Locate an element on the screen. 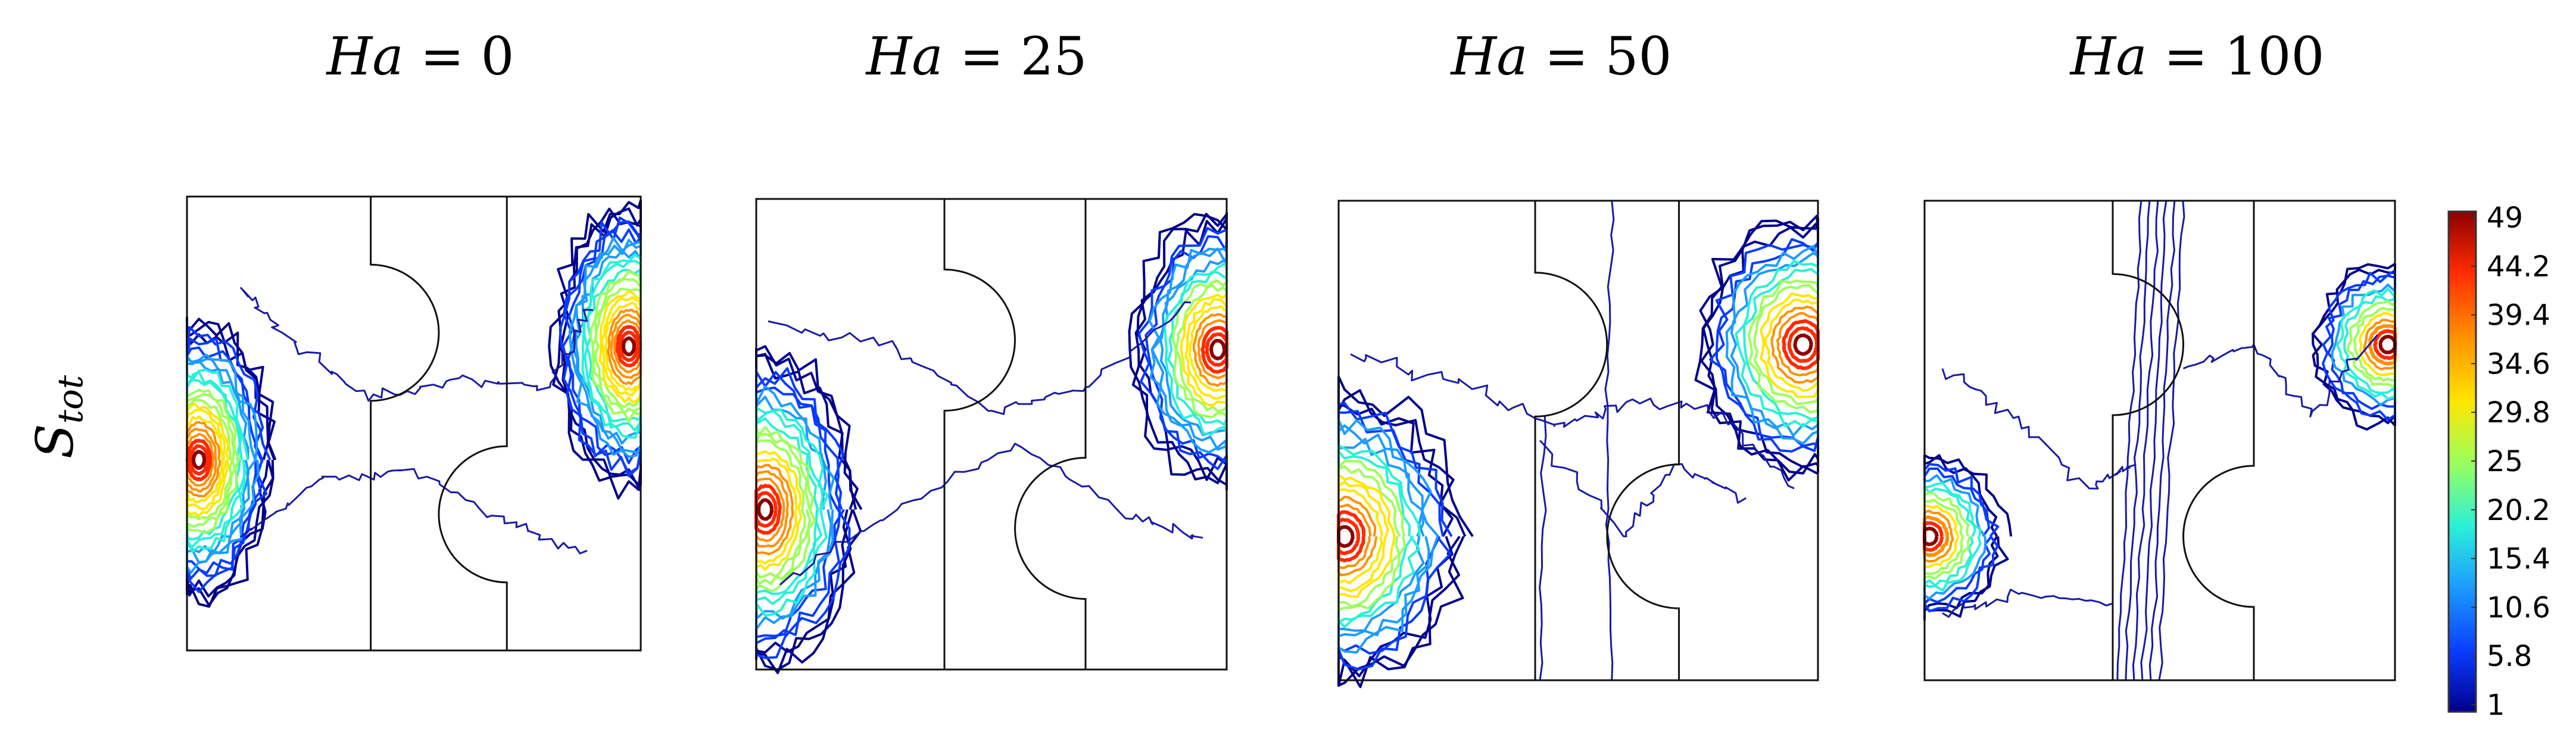 The width and height of the screenshot is (2576, 741). colorbar-tick-label: 1 is located at coordinates (2496, 705).